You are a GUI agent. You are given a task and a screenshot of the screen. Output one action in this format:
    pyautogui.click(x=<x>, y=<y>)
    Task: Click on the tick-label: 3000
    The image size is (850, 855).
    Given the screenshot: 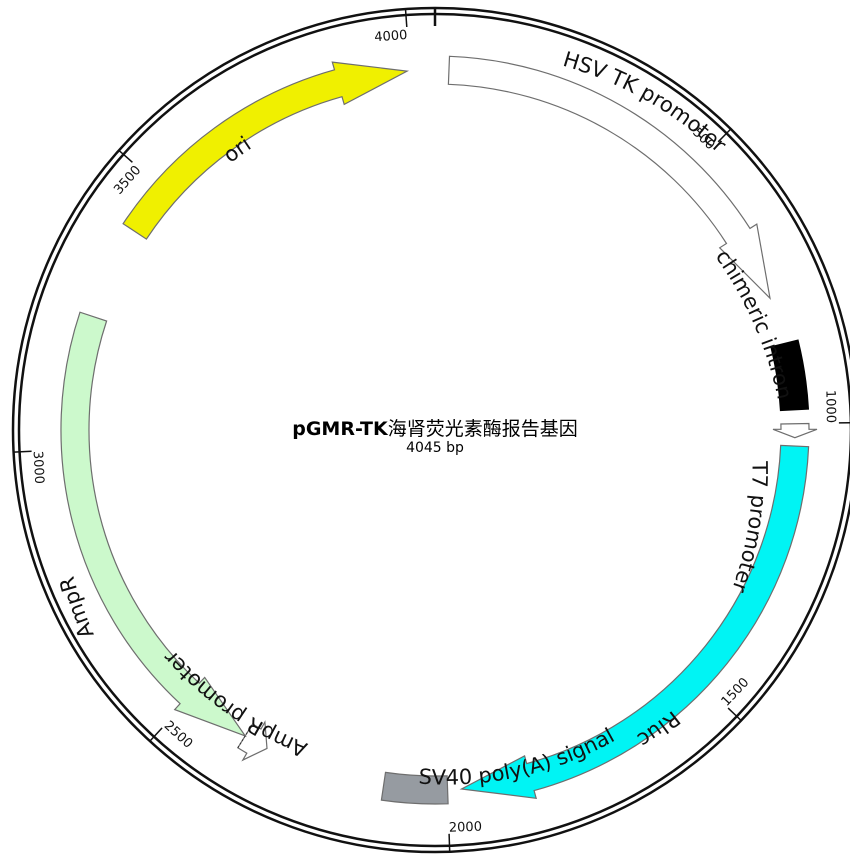 What is the action you would take?
    pyautogui.click(x=38, y=468)
    